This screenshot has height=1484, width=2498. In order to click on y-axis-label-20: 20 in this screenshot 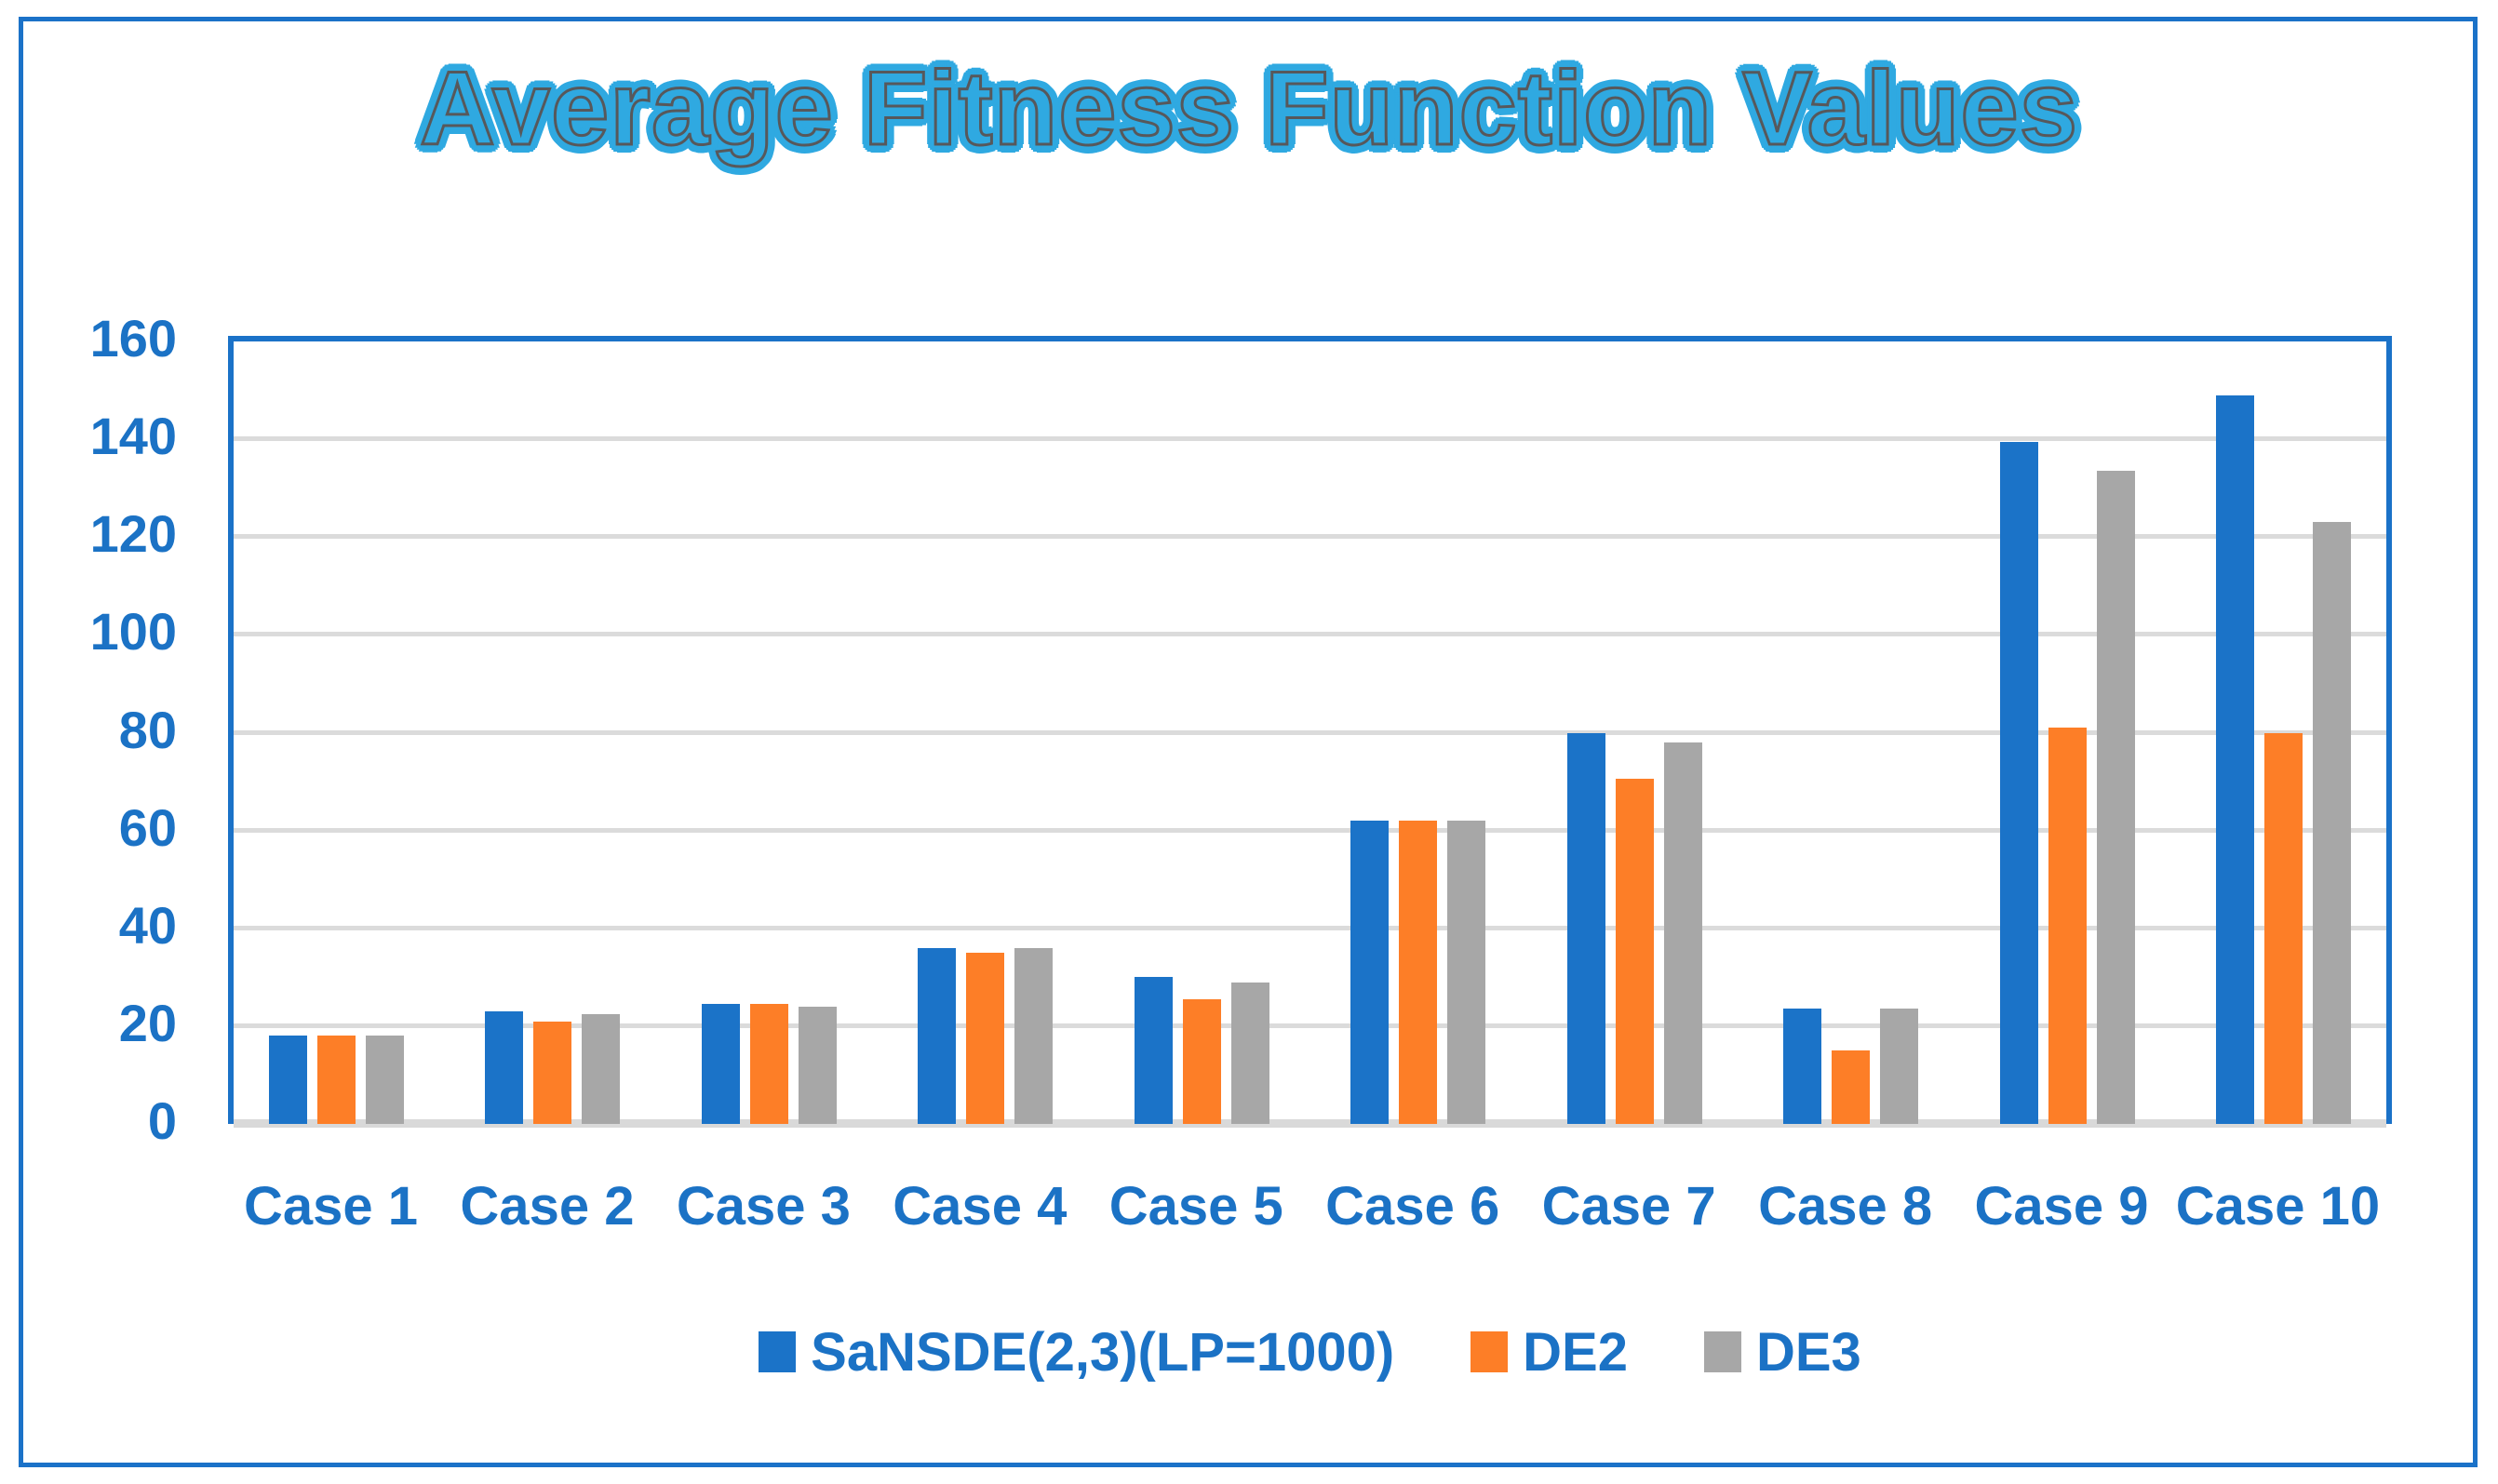, I will do `click(148, 1022)`.